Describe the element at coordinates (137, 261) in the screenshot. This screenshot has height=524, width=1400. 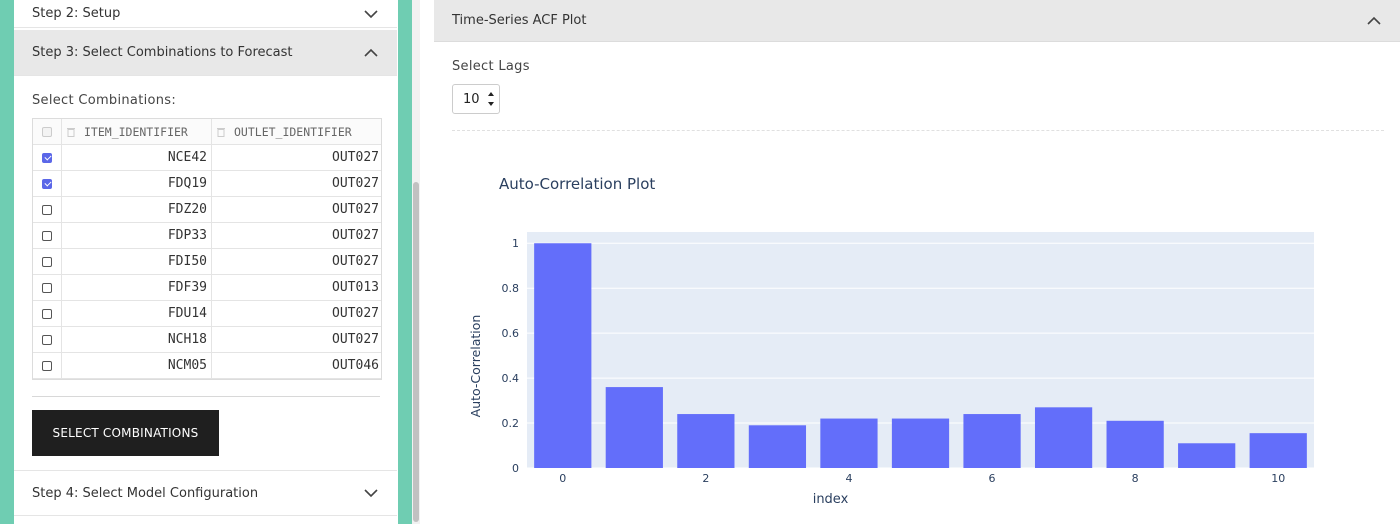
I see `item-identifier-cell: FDI50` at that location.